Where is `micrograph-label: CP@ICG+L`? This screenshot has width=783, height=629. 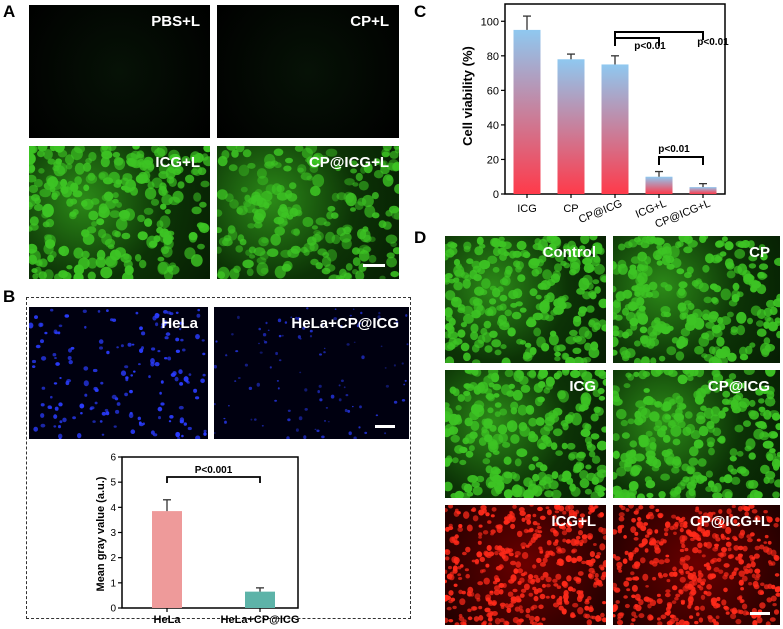 micrograph-label: CP@ICG+L is located at coordinates (348, 162).